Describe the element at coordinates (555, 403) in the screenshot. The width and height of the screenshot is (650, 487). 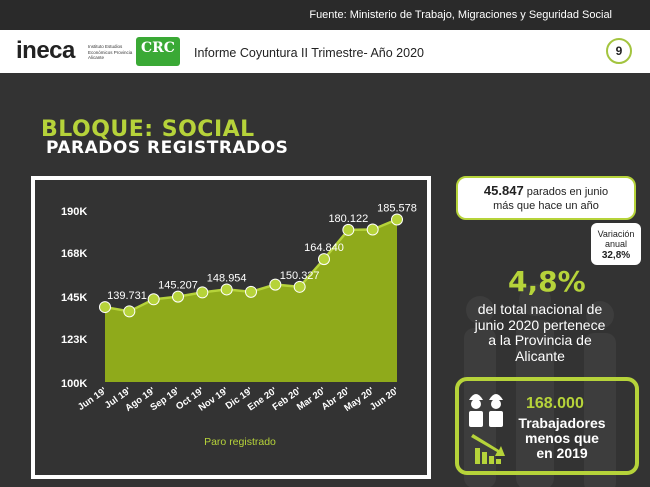
I see `workers-value: 168.000` at that location.